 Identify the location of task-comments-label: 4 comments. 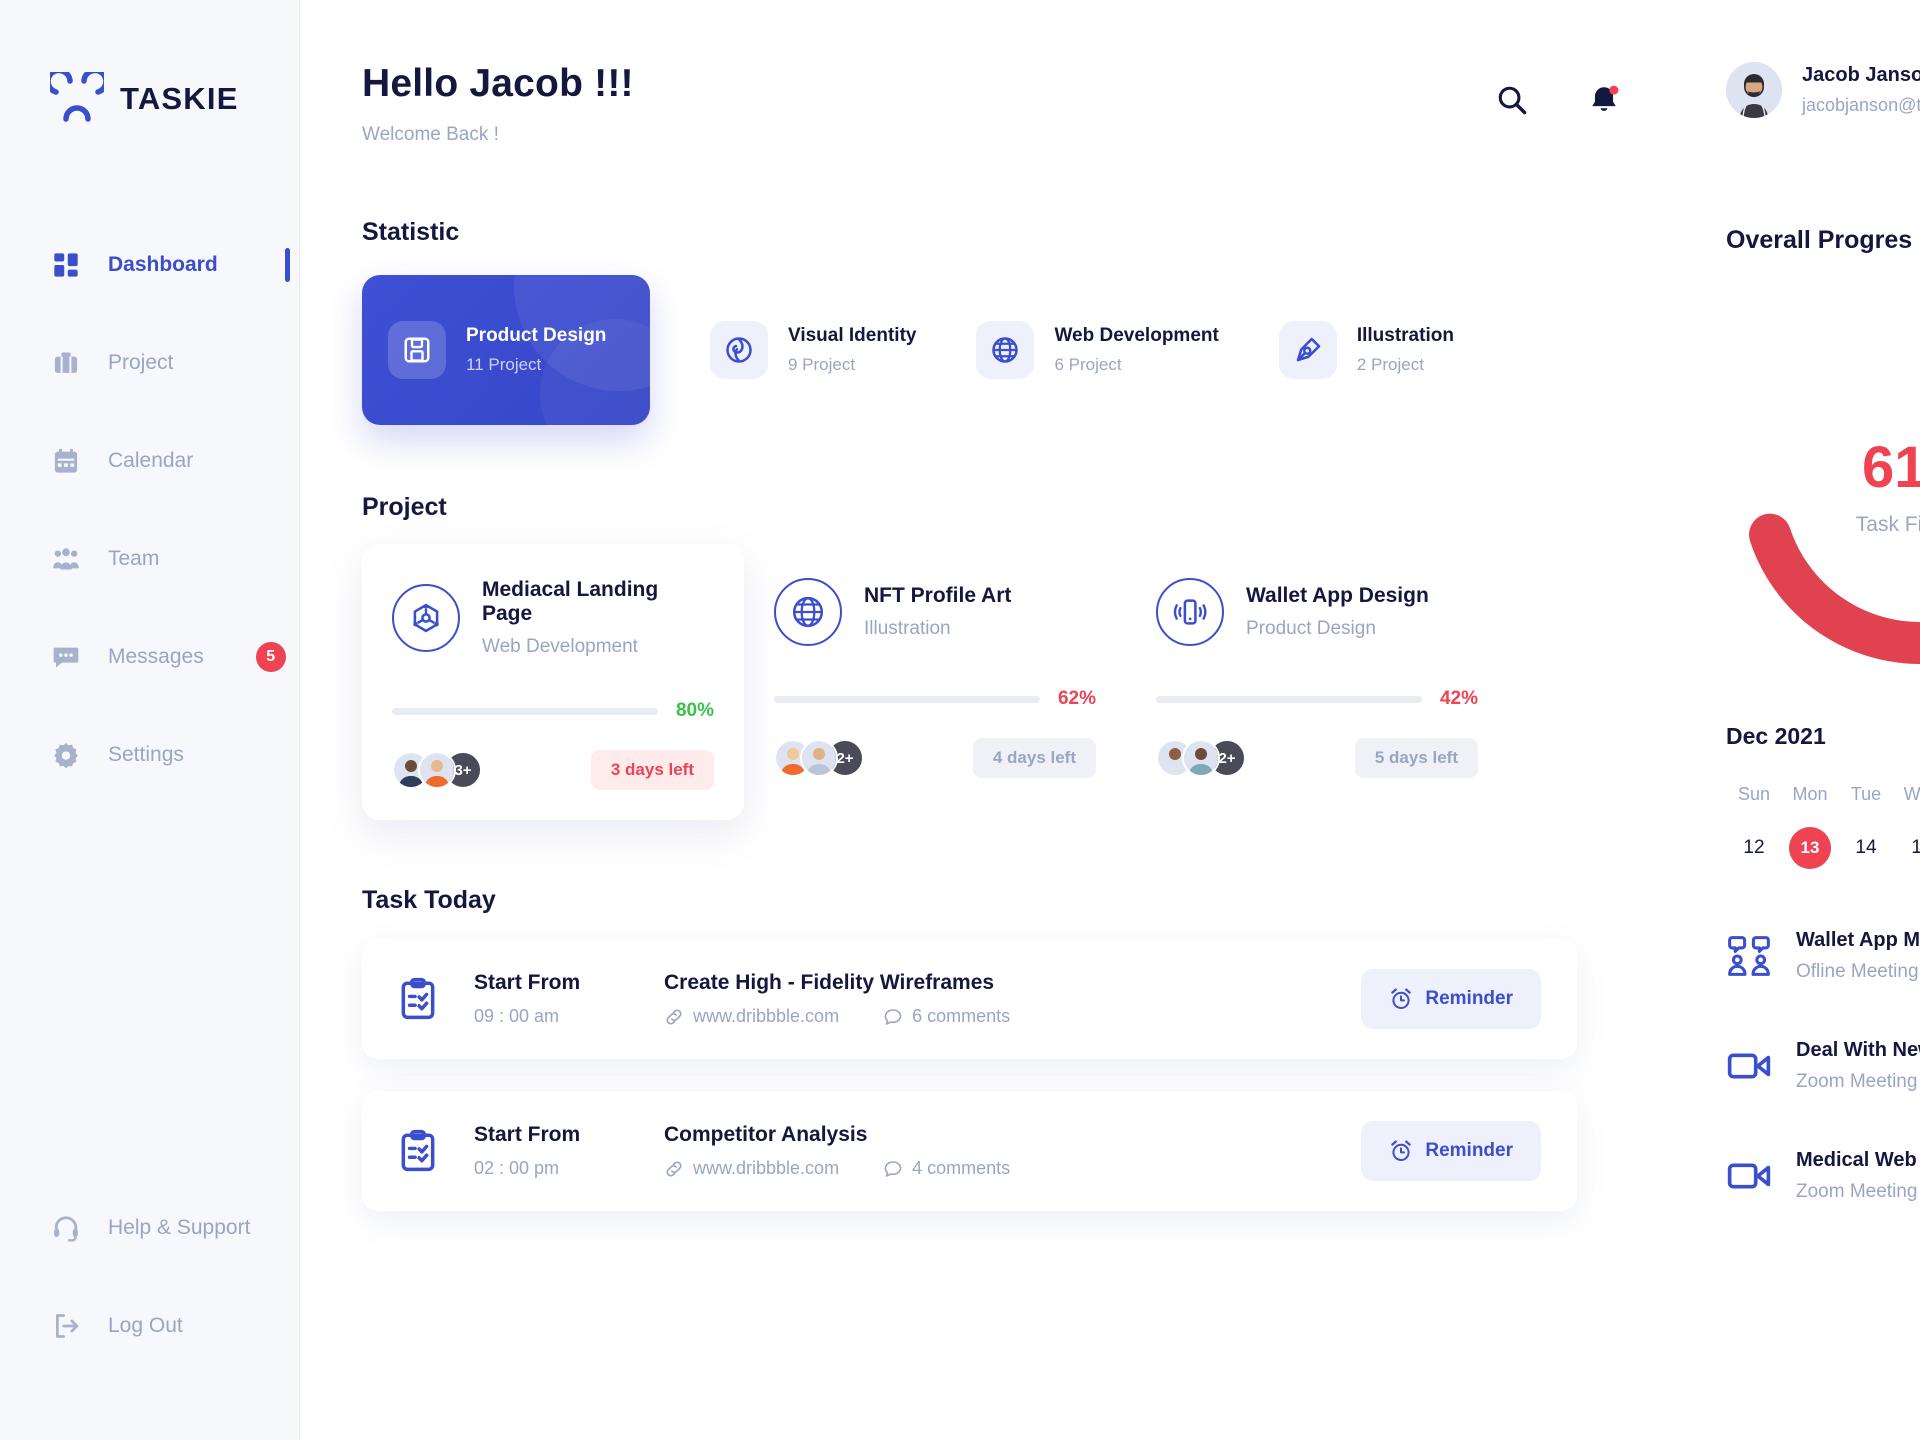
(961, 1168).